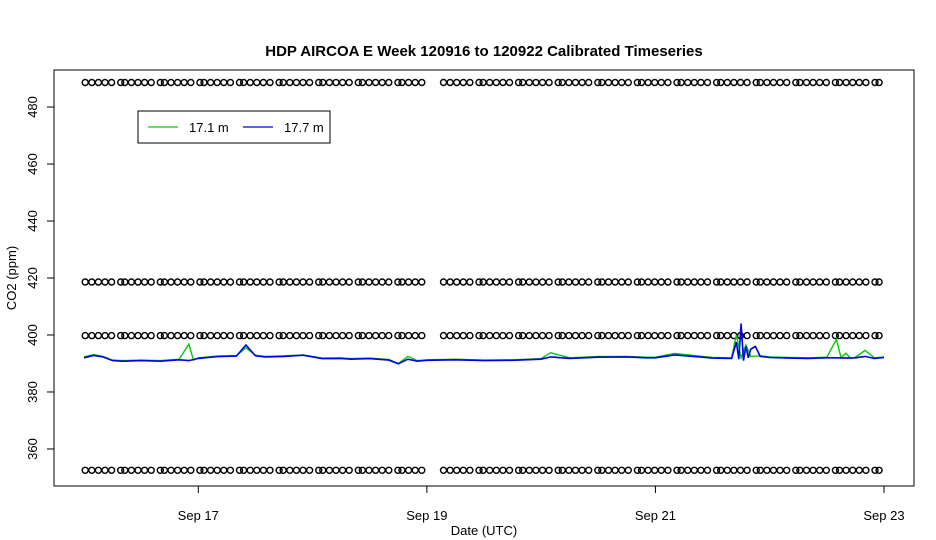 The height and width of the screenshot is (540, 936). Describe the element at coordinates (541, 504) in the screenshot. I see `x-axis: Sep 17 Sep 19 Sep 21 Sep 23` at that location.